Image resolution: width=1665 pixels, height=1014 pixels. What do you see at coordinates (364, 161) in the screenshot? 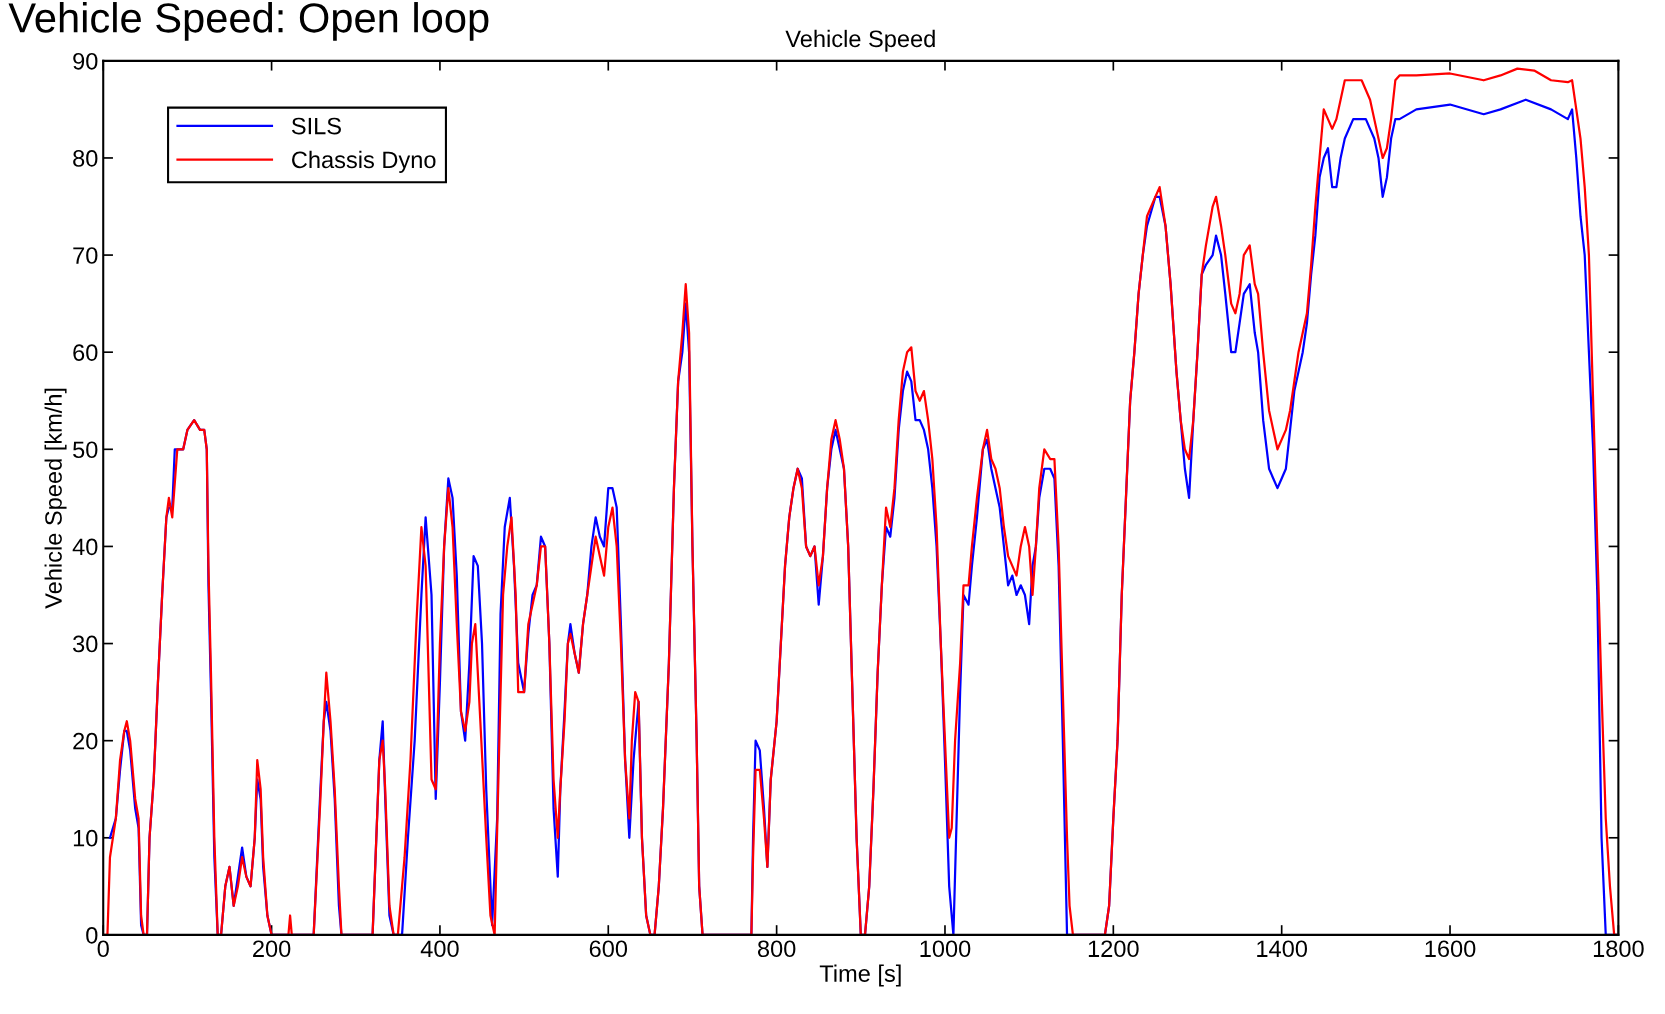
I see `legend-label: Chassis Dyno` at bounding box center [364, 161].